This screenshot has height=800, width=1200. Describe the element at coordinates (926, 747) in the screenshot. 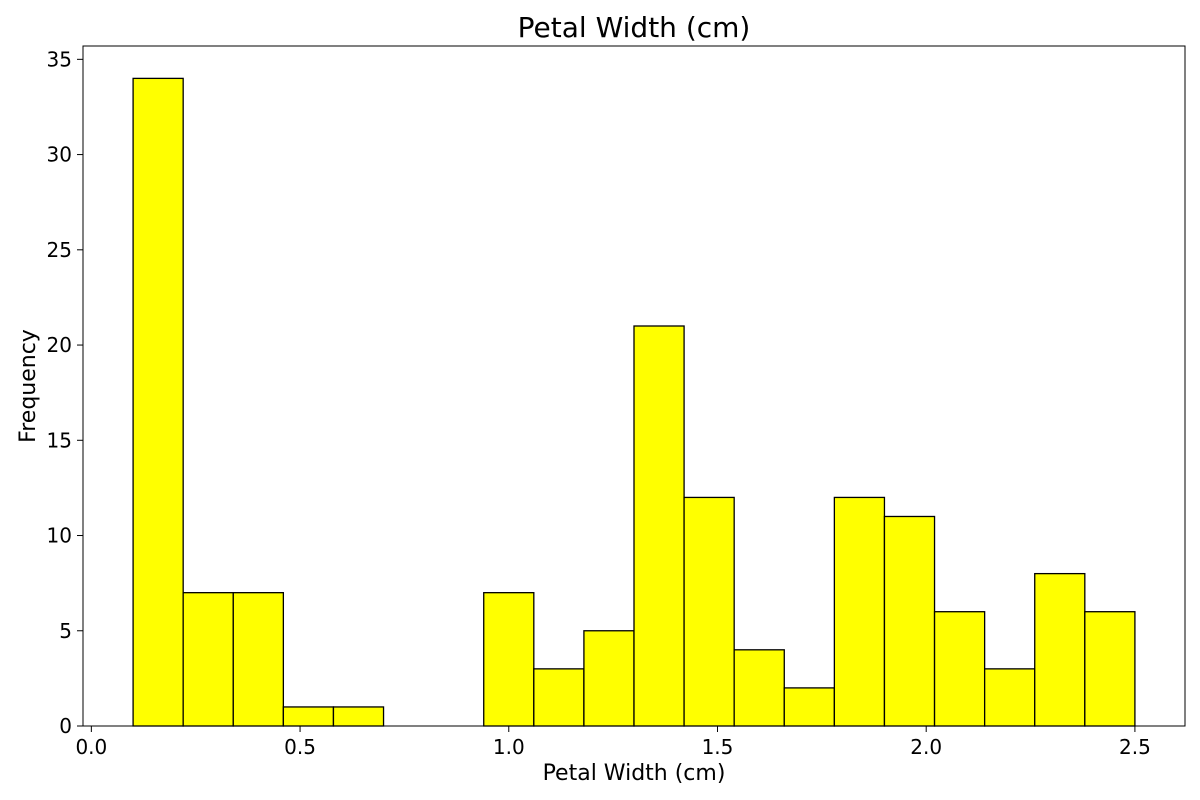

I see `x-tick-label: 2.0` at that location.